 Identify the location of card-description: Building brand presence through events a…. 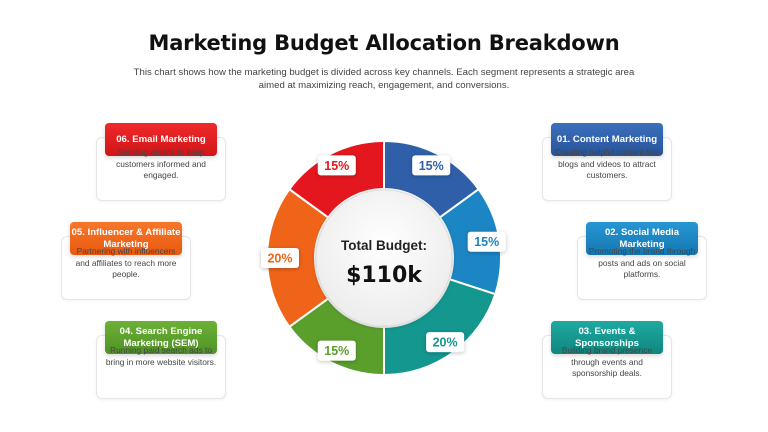
(607, 361).